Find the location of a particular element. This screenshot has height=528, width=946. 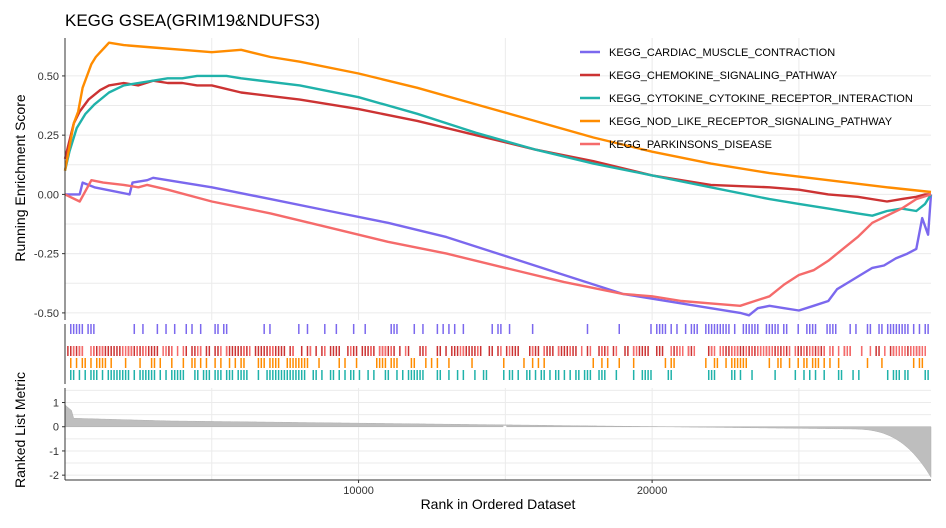

x-tick-label: 20000 is located at coordinates (652, 491).